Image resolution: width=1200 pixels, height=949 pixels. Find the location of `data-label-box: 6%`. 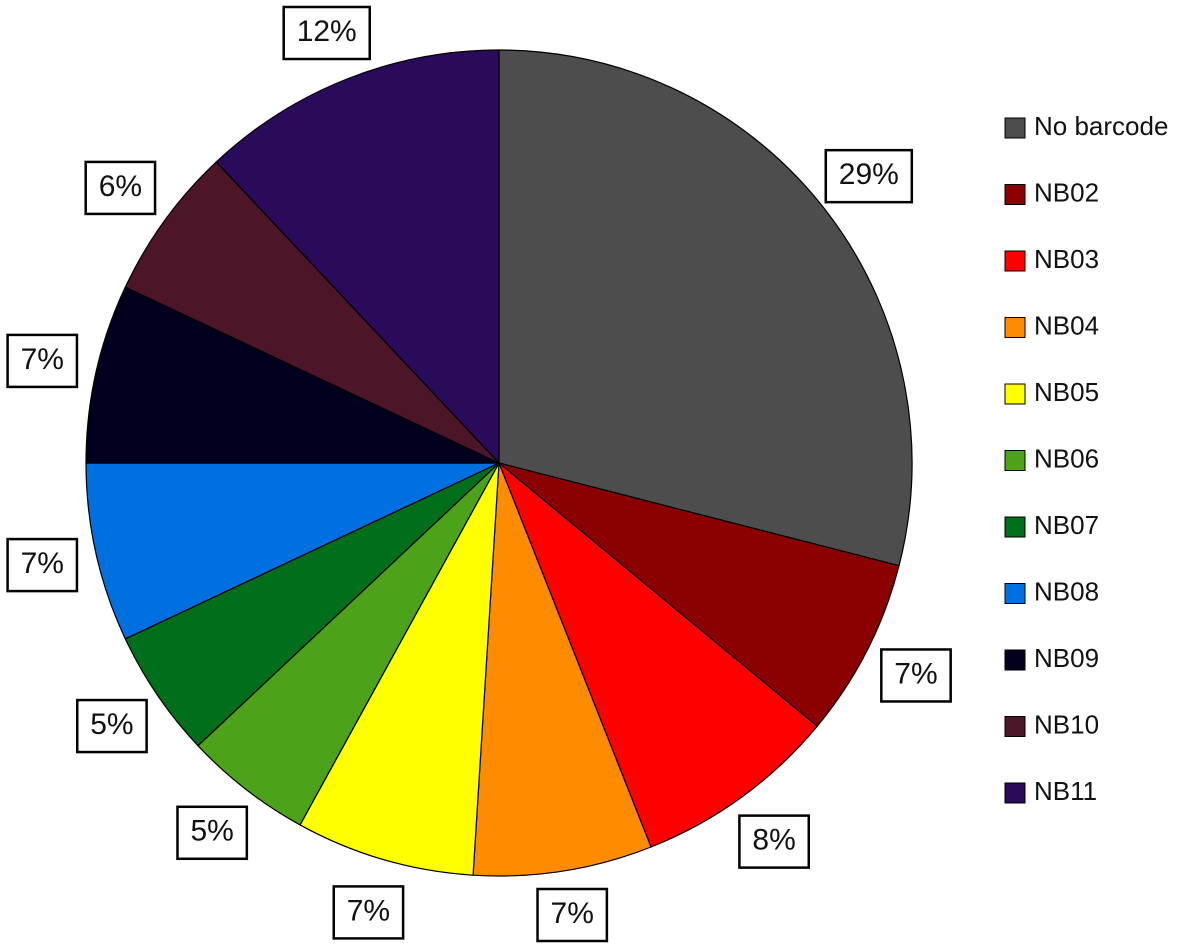

data-label-box: 6% is located at coordinates (120, 188).